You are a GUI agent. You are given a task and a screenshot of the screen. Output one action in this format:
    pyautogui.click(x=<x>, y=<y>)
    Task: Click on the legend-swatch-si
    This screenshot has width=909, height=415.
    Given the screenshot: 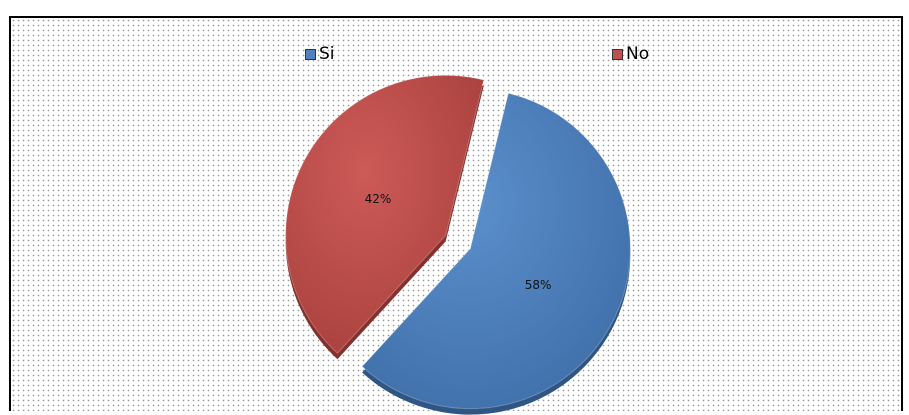 What is the action you would take?
    pyautogui.click(x=310, y=54)
    